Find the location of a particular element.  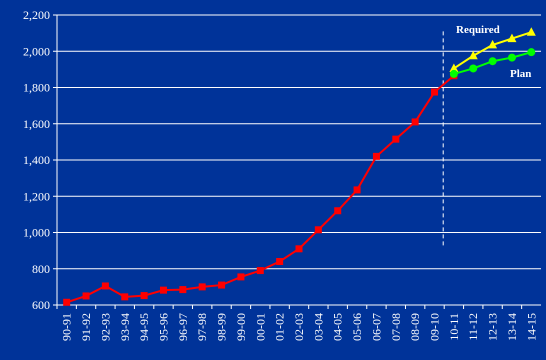

y-tick-label: 1,400 is located at coordinates (36, 160).